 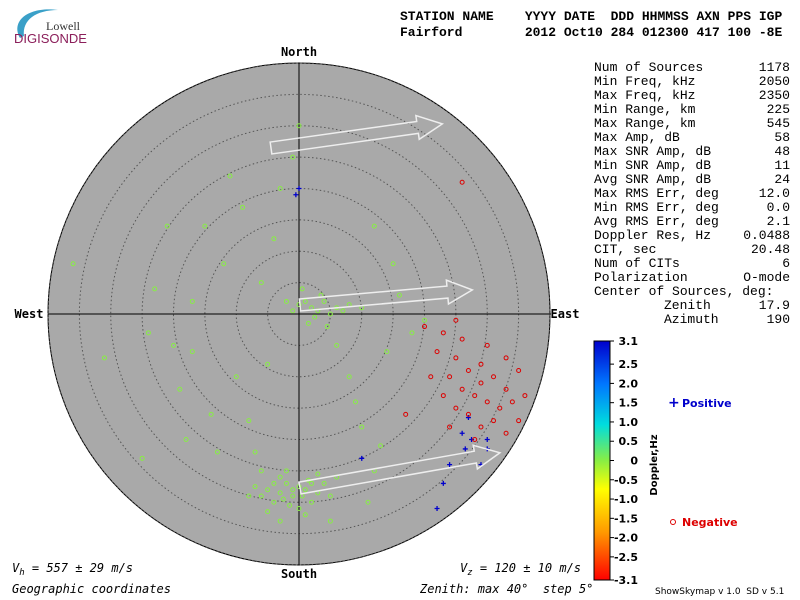 What do you see at coordinates (634, 461) in the screenshot?
I see `colorbar-tick-label: 0` at bounding box center [634, 461].